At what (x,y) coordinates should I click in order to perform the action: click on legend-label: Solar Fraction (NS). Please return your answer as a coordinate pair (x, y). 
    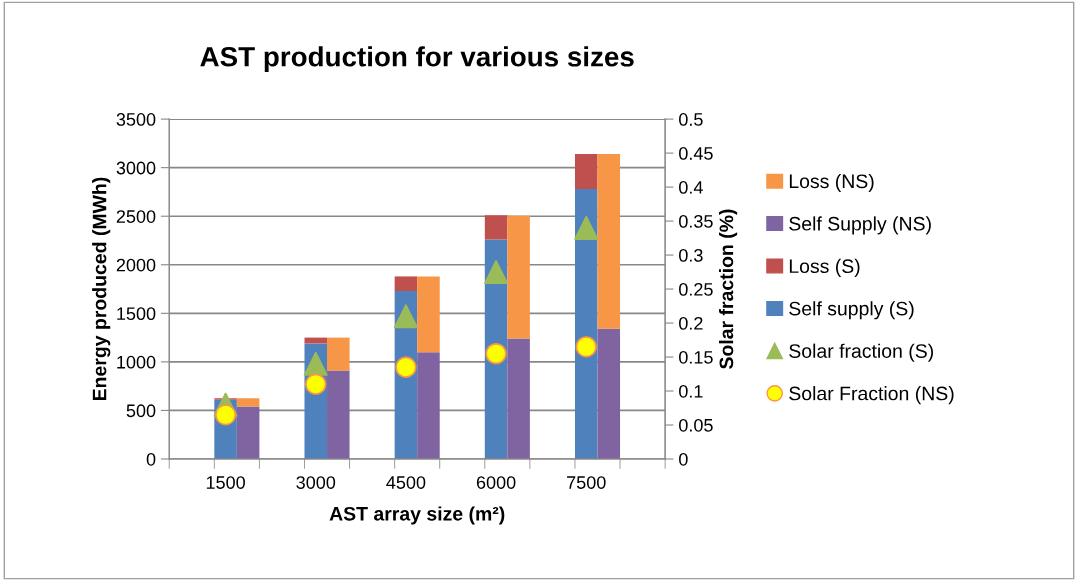
    Looking at the image, I should click on (871, 395).